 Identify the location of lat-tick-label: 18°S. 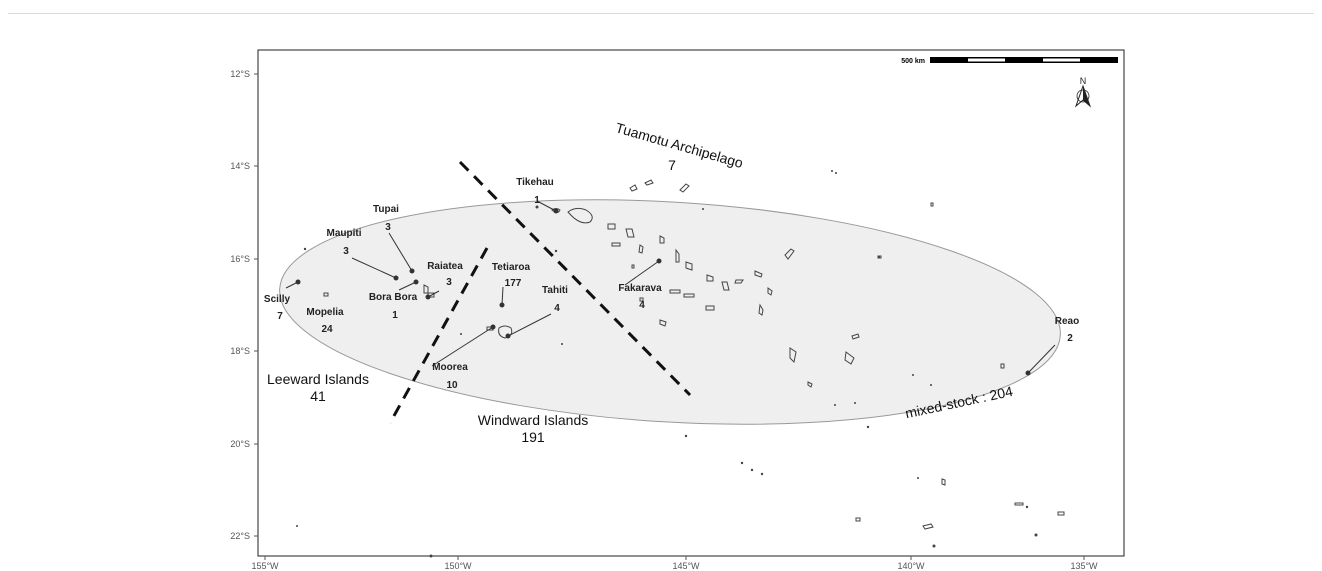
(240, 351).